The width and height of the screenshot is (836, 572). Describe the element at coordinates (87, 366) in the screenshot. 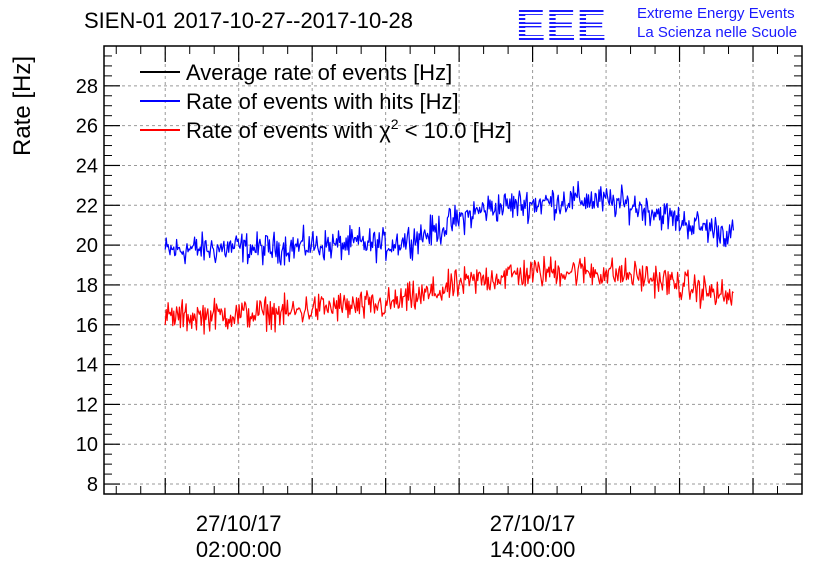

I see `y-tick-label: 14` at that location.